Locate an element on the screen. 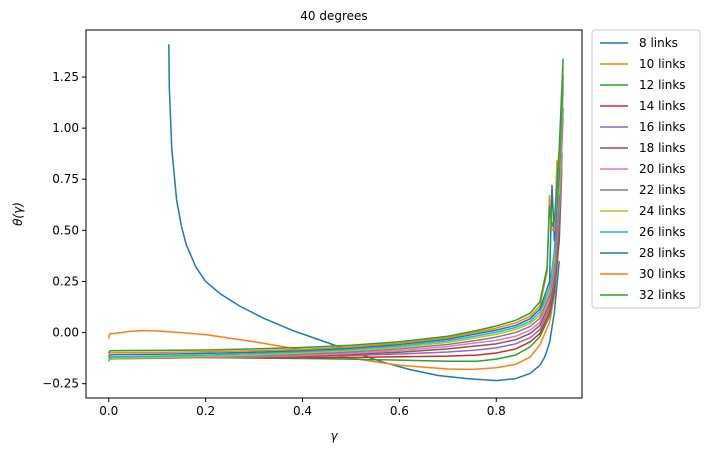 The width and height of the screenshot is (707, 453). legend-label-9: 24 links is located at coordinates (662, 211).